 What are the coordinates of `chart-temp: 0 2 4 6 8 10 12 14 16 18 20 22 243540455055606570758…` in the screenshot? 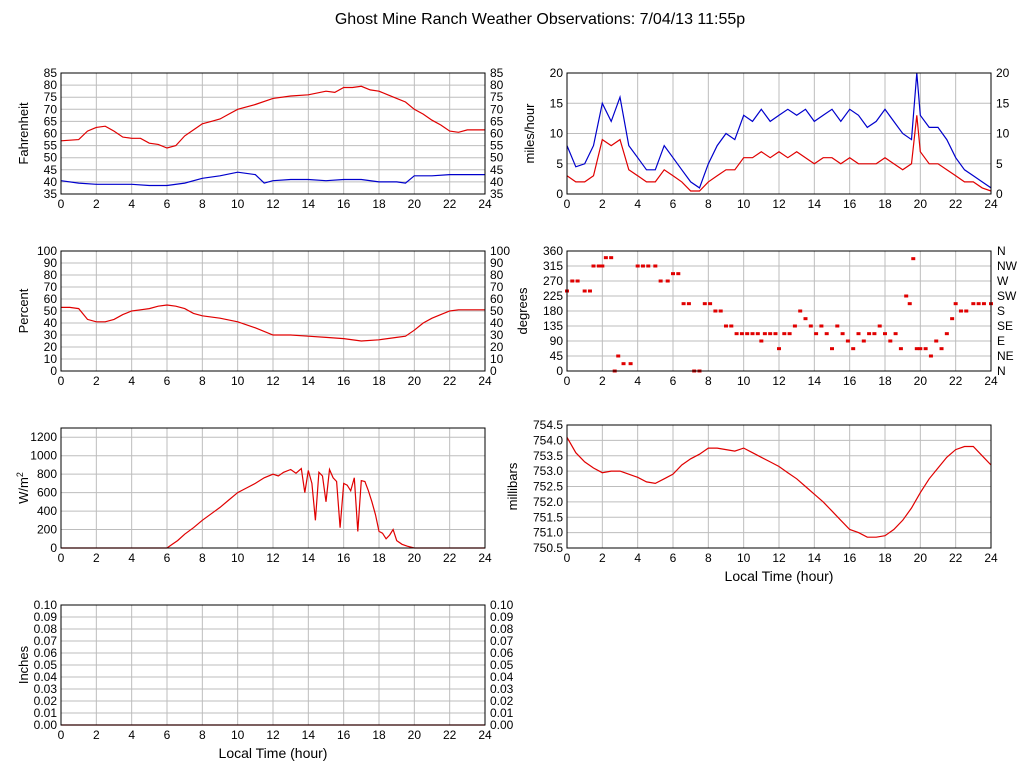 It's located at (260, 138).